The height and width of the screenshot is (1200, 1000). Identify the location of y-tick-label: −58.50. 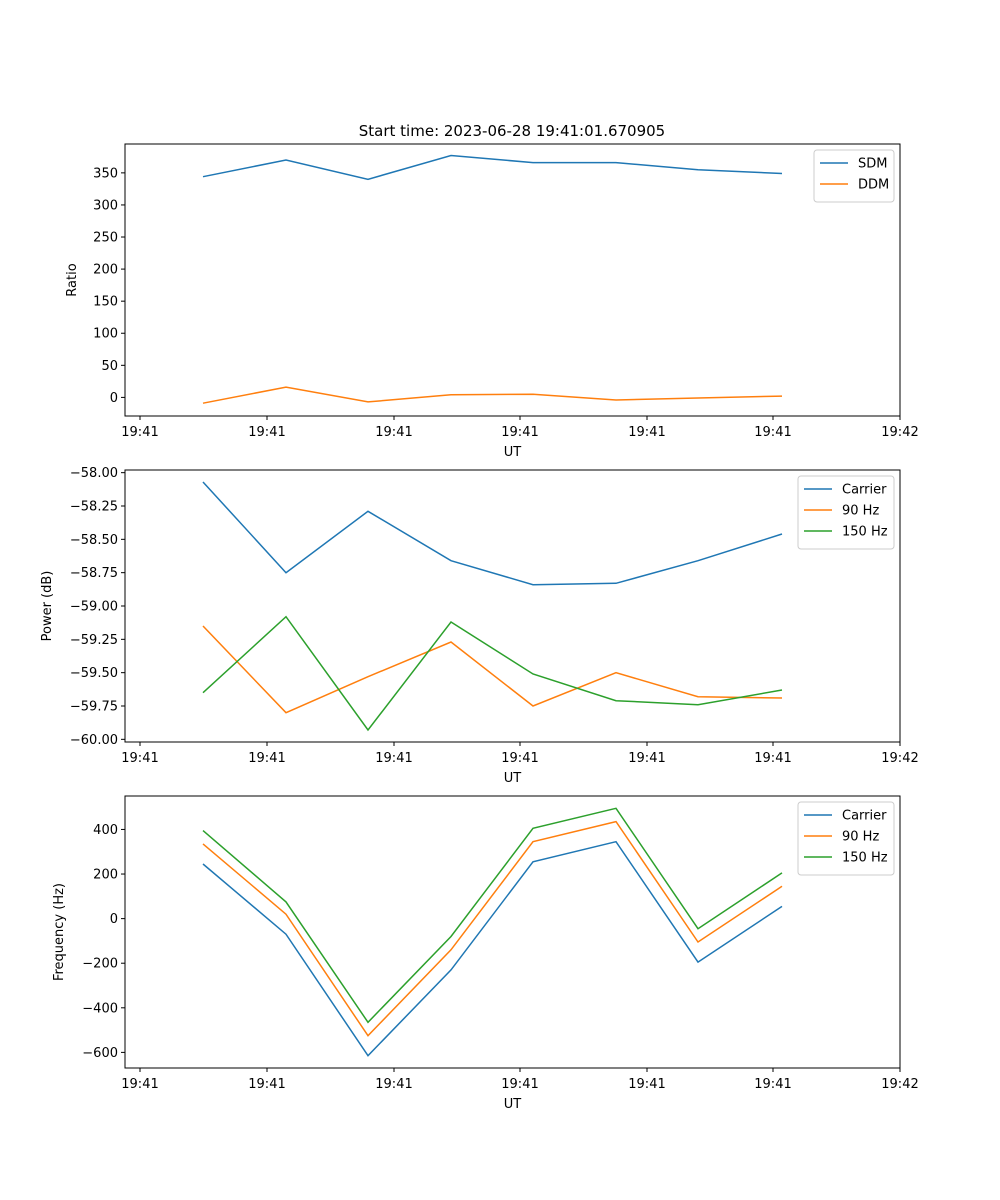
(94, 540).